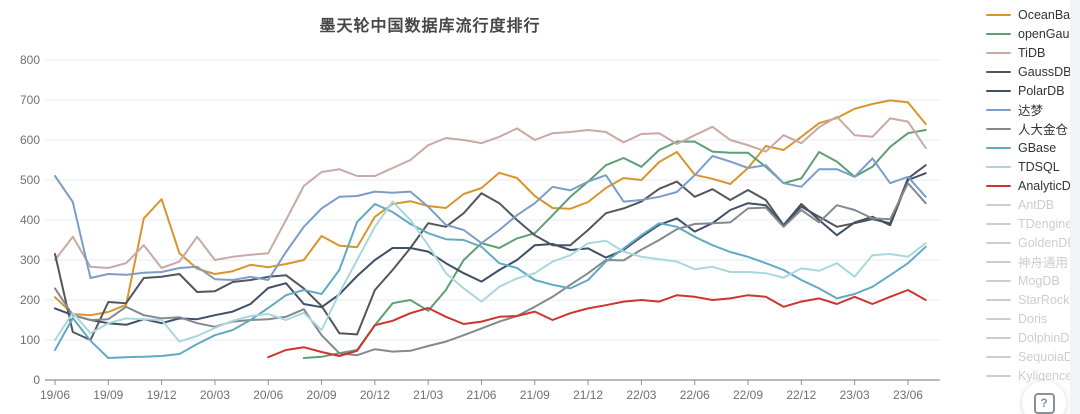 The height and width of the screenshot is (414, 1080). Describe the element at coordinates (108, 395) in the screenshot. I see `x-axis-tick-label: 19/09` at that location.